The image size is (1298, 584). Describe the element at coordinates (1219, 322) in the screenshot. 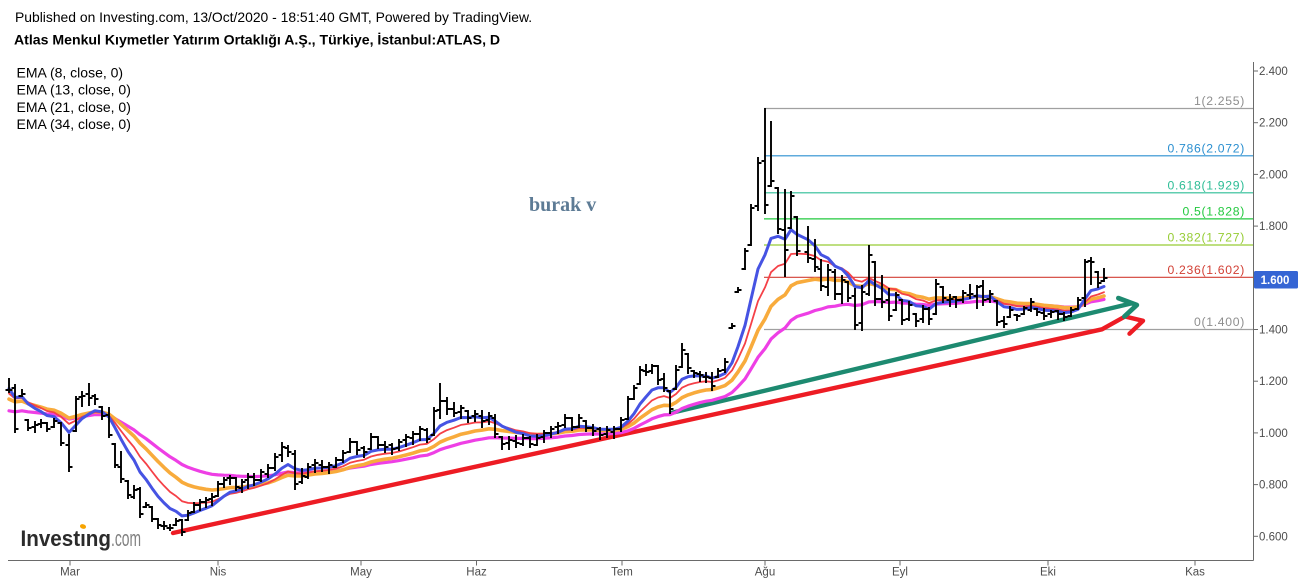

I see `svg-text: 0(1.400)` at that location.